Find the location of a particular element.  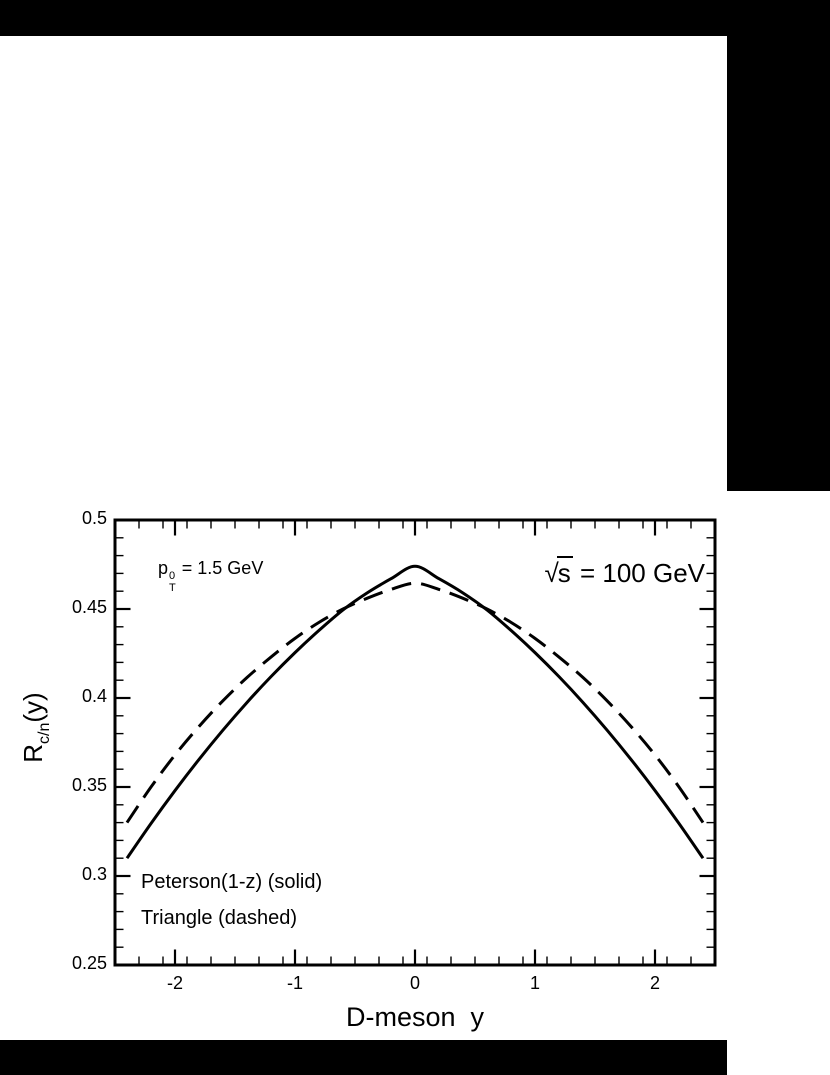

y-tick-label: 0.45 is located at coordinates (89, 607).